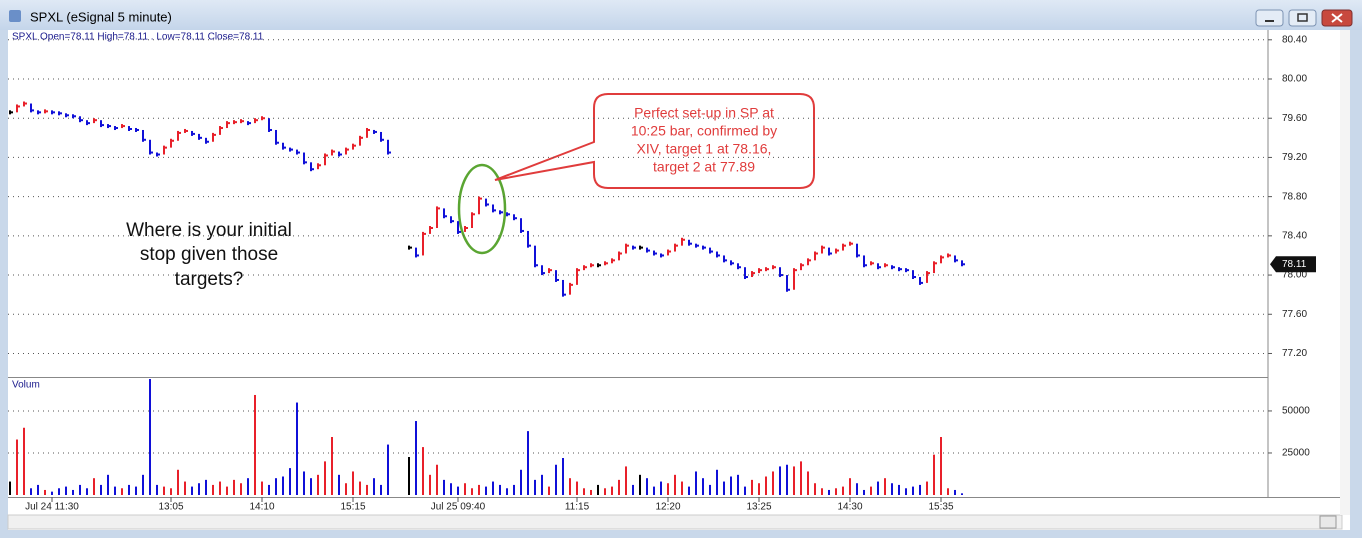 This screenshot has width=1362, height=543. Describe the element at coordinates (352, 507) in the screenshot. I see `x-tick-label: 15:15` at that location.